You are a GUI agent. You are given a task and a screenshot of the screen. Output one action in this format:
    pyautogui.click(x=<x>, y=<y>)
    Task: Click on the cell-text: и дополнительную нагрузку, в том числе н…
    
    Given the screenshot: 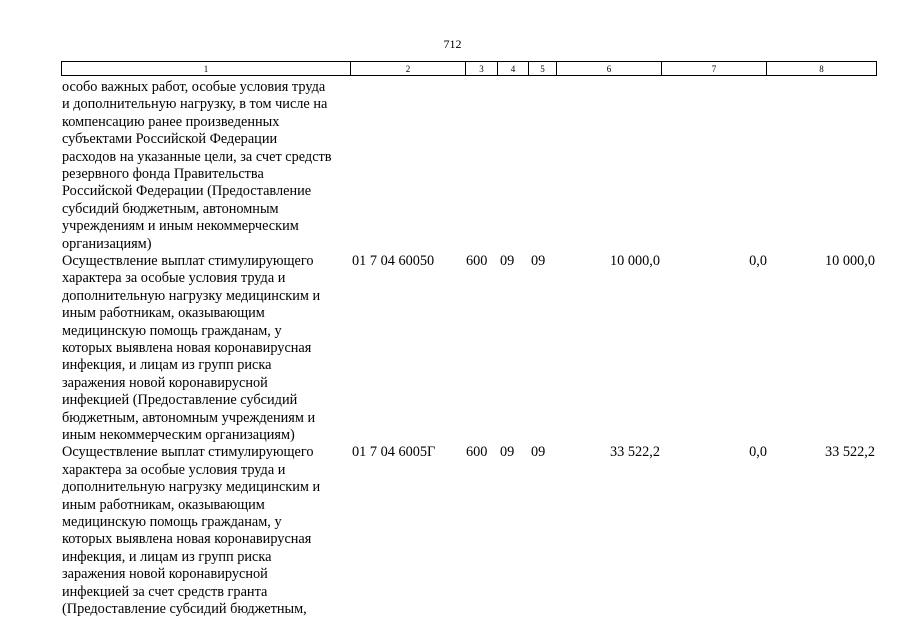 What is the action you would take?
    pyautogui.click(x=195, y=104)
    